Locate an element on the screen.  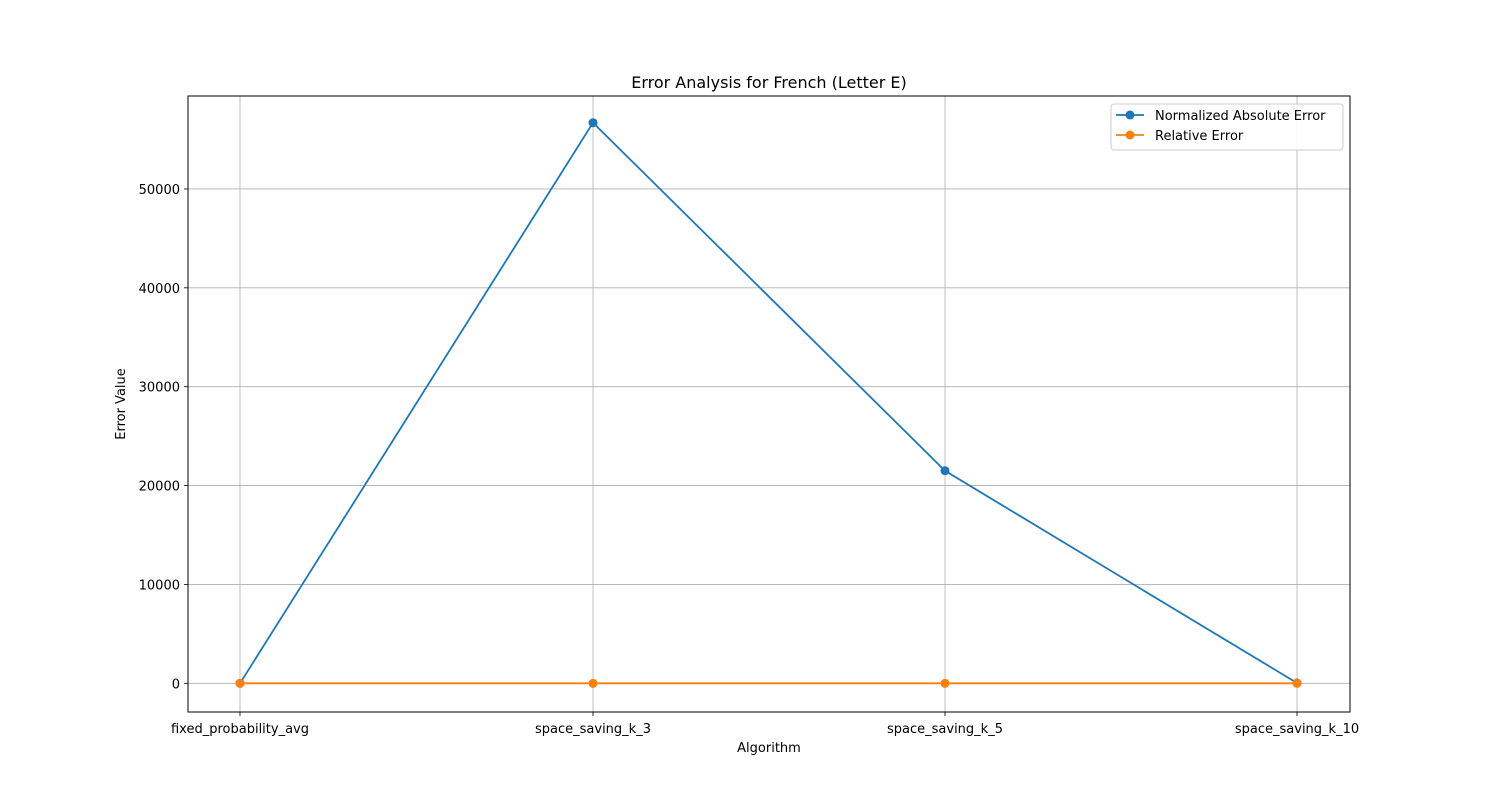
y-axis-title: Error Value is located at coordinates (121, 404).